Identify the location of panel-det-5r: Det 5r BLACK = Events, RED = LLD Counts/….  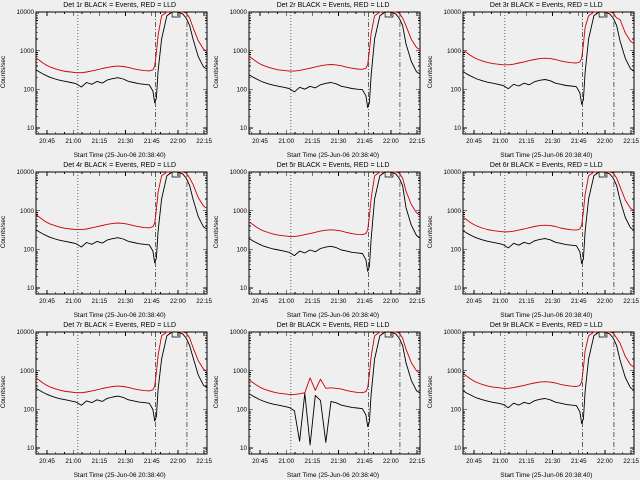
(319, 240).